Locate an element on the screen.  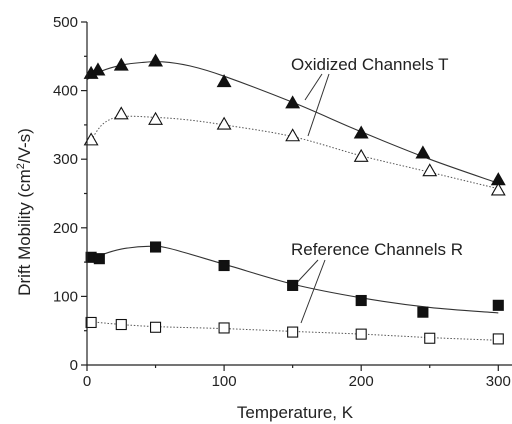
y-axis-title-superscript: 2 is located at coordinates (21, 166).